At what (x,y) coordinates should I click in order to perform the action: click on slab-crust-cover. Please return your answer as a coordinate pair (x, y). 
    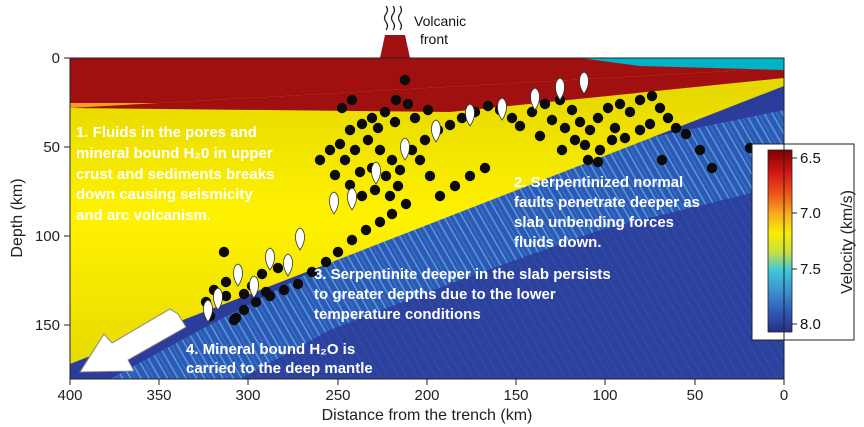
    Looking at the image, I should click on (427, 90).